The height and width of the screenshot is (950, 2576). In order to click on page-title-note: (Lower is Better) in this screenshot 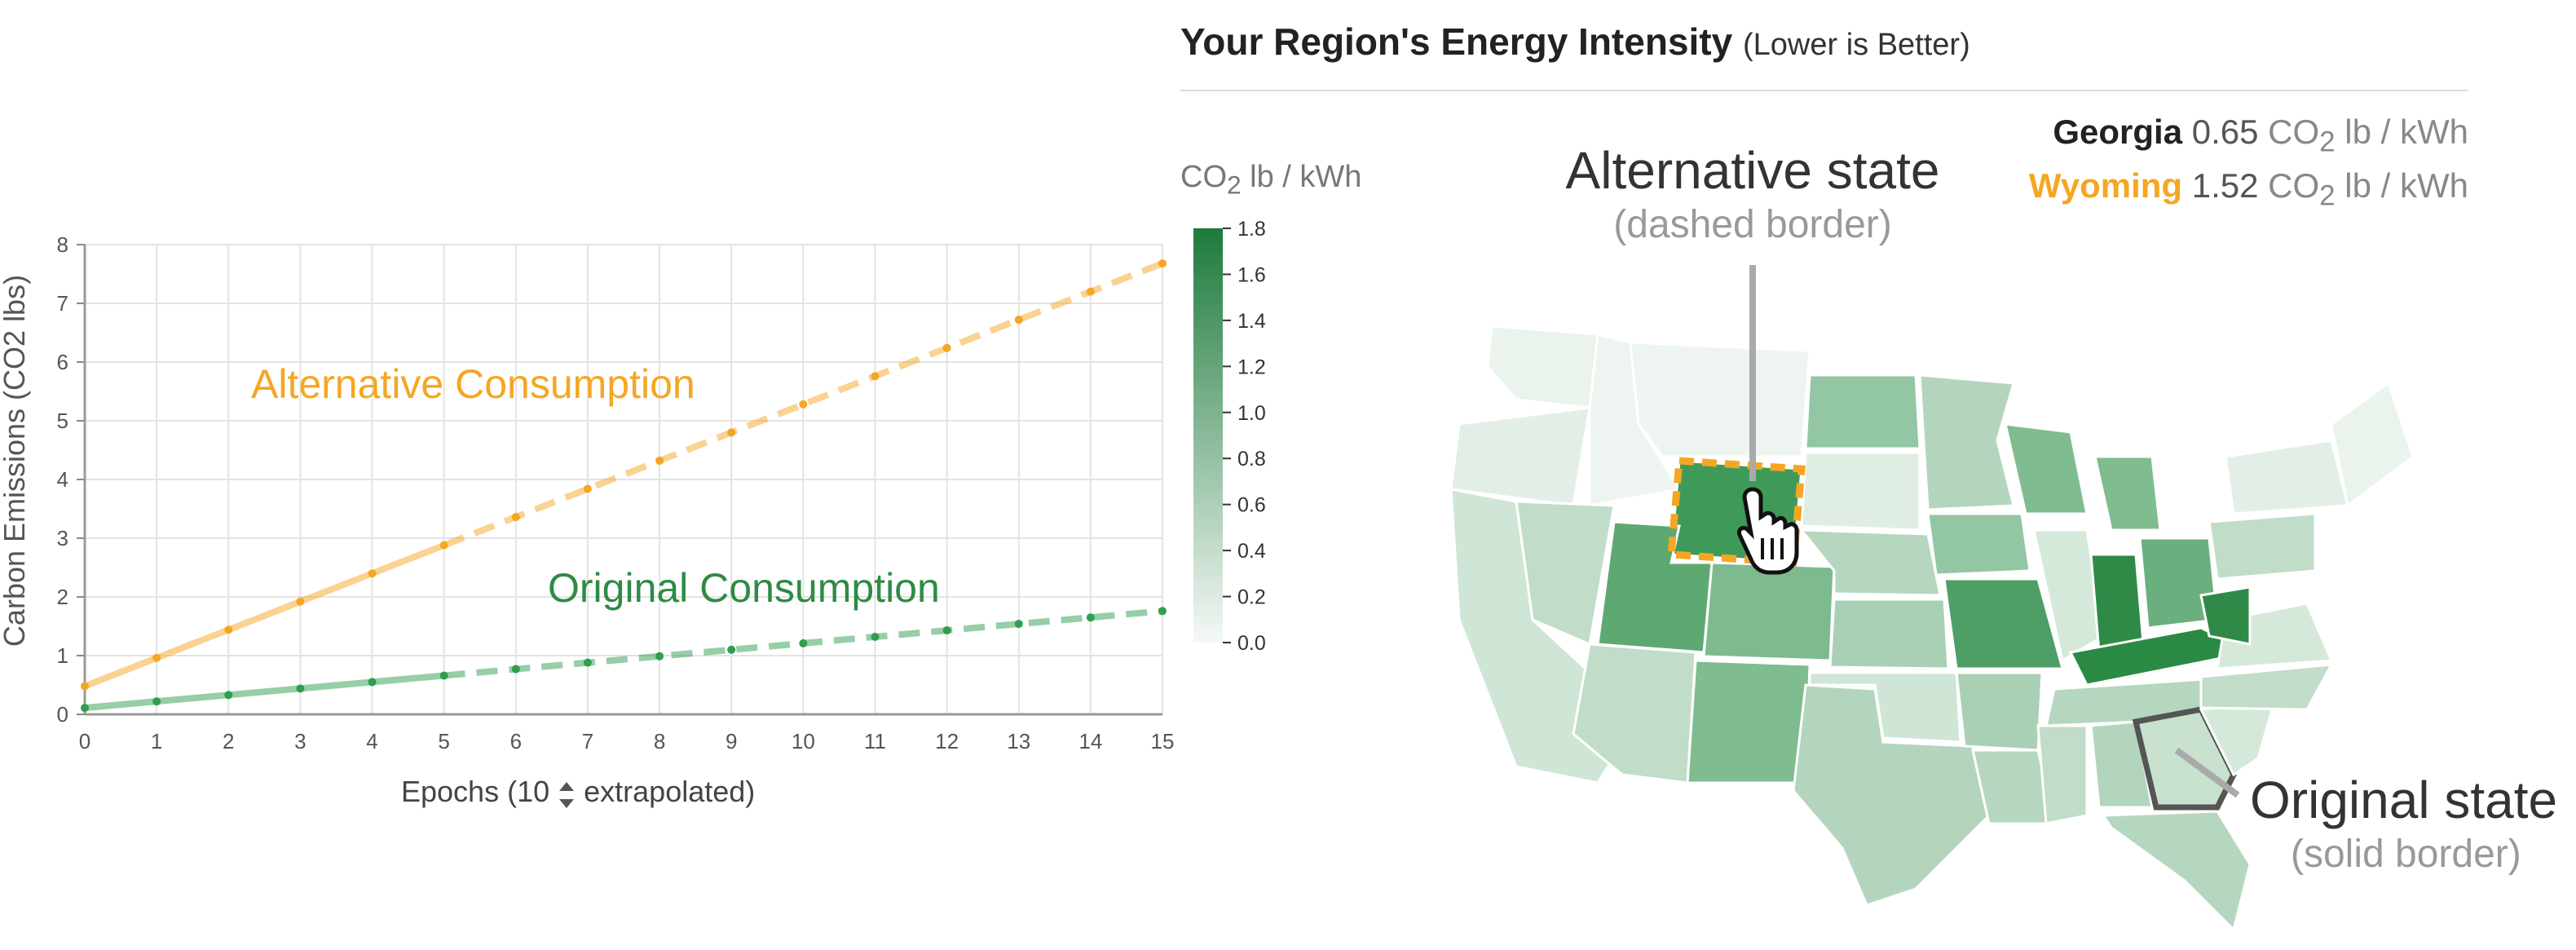, I will do `click(1856, 45)`.